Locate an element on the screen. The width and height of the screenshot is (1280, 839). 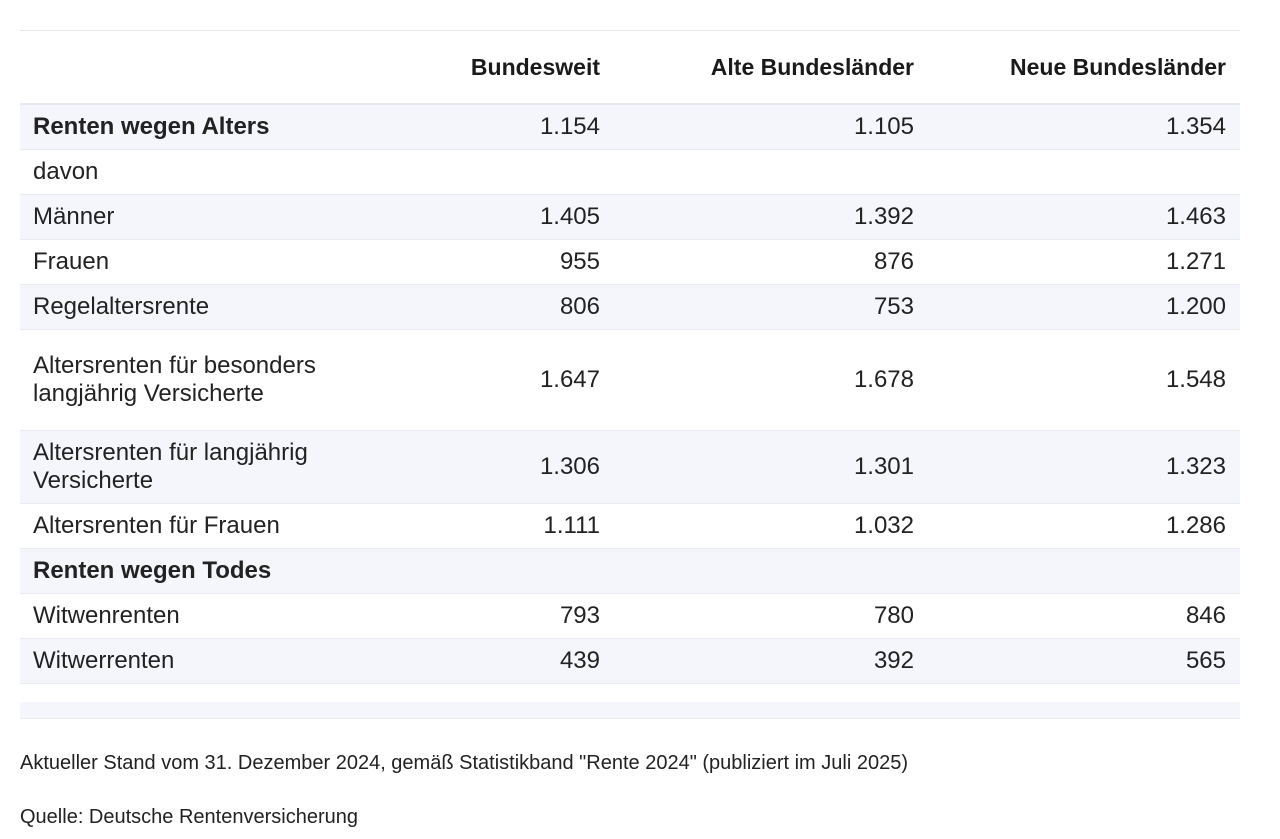
cell-bundesweit: 955 is located at coordinates (507, 262).